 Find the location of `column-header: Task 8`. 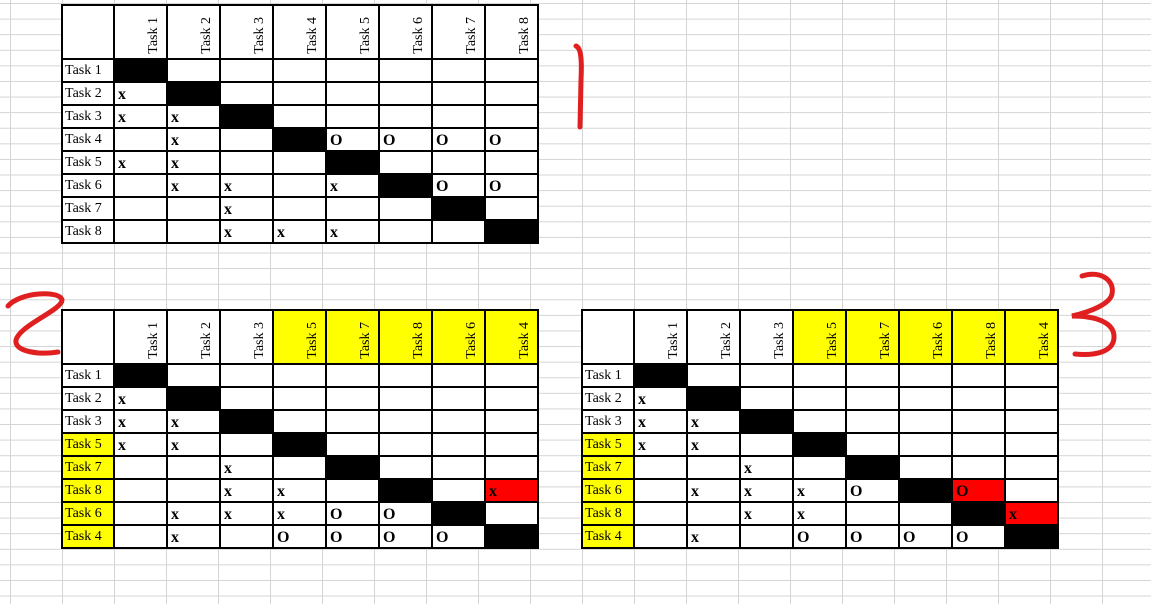

column-header: Task 8 is located at coordinates (511, 32).